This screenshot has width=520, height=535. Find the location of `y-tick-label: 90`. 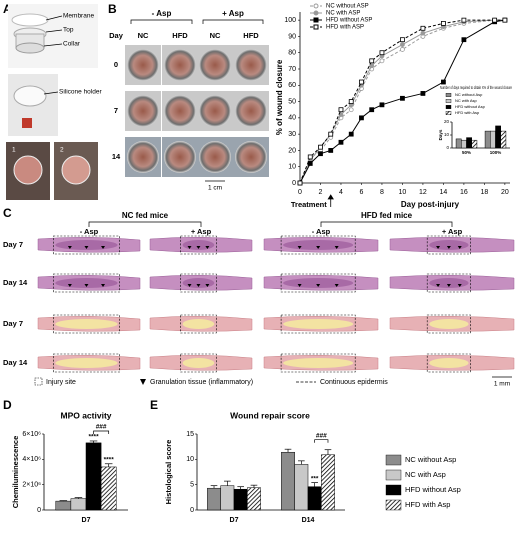

y-tick-label: 90 is located at coordinates (292, 36).